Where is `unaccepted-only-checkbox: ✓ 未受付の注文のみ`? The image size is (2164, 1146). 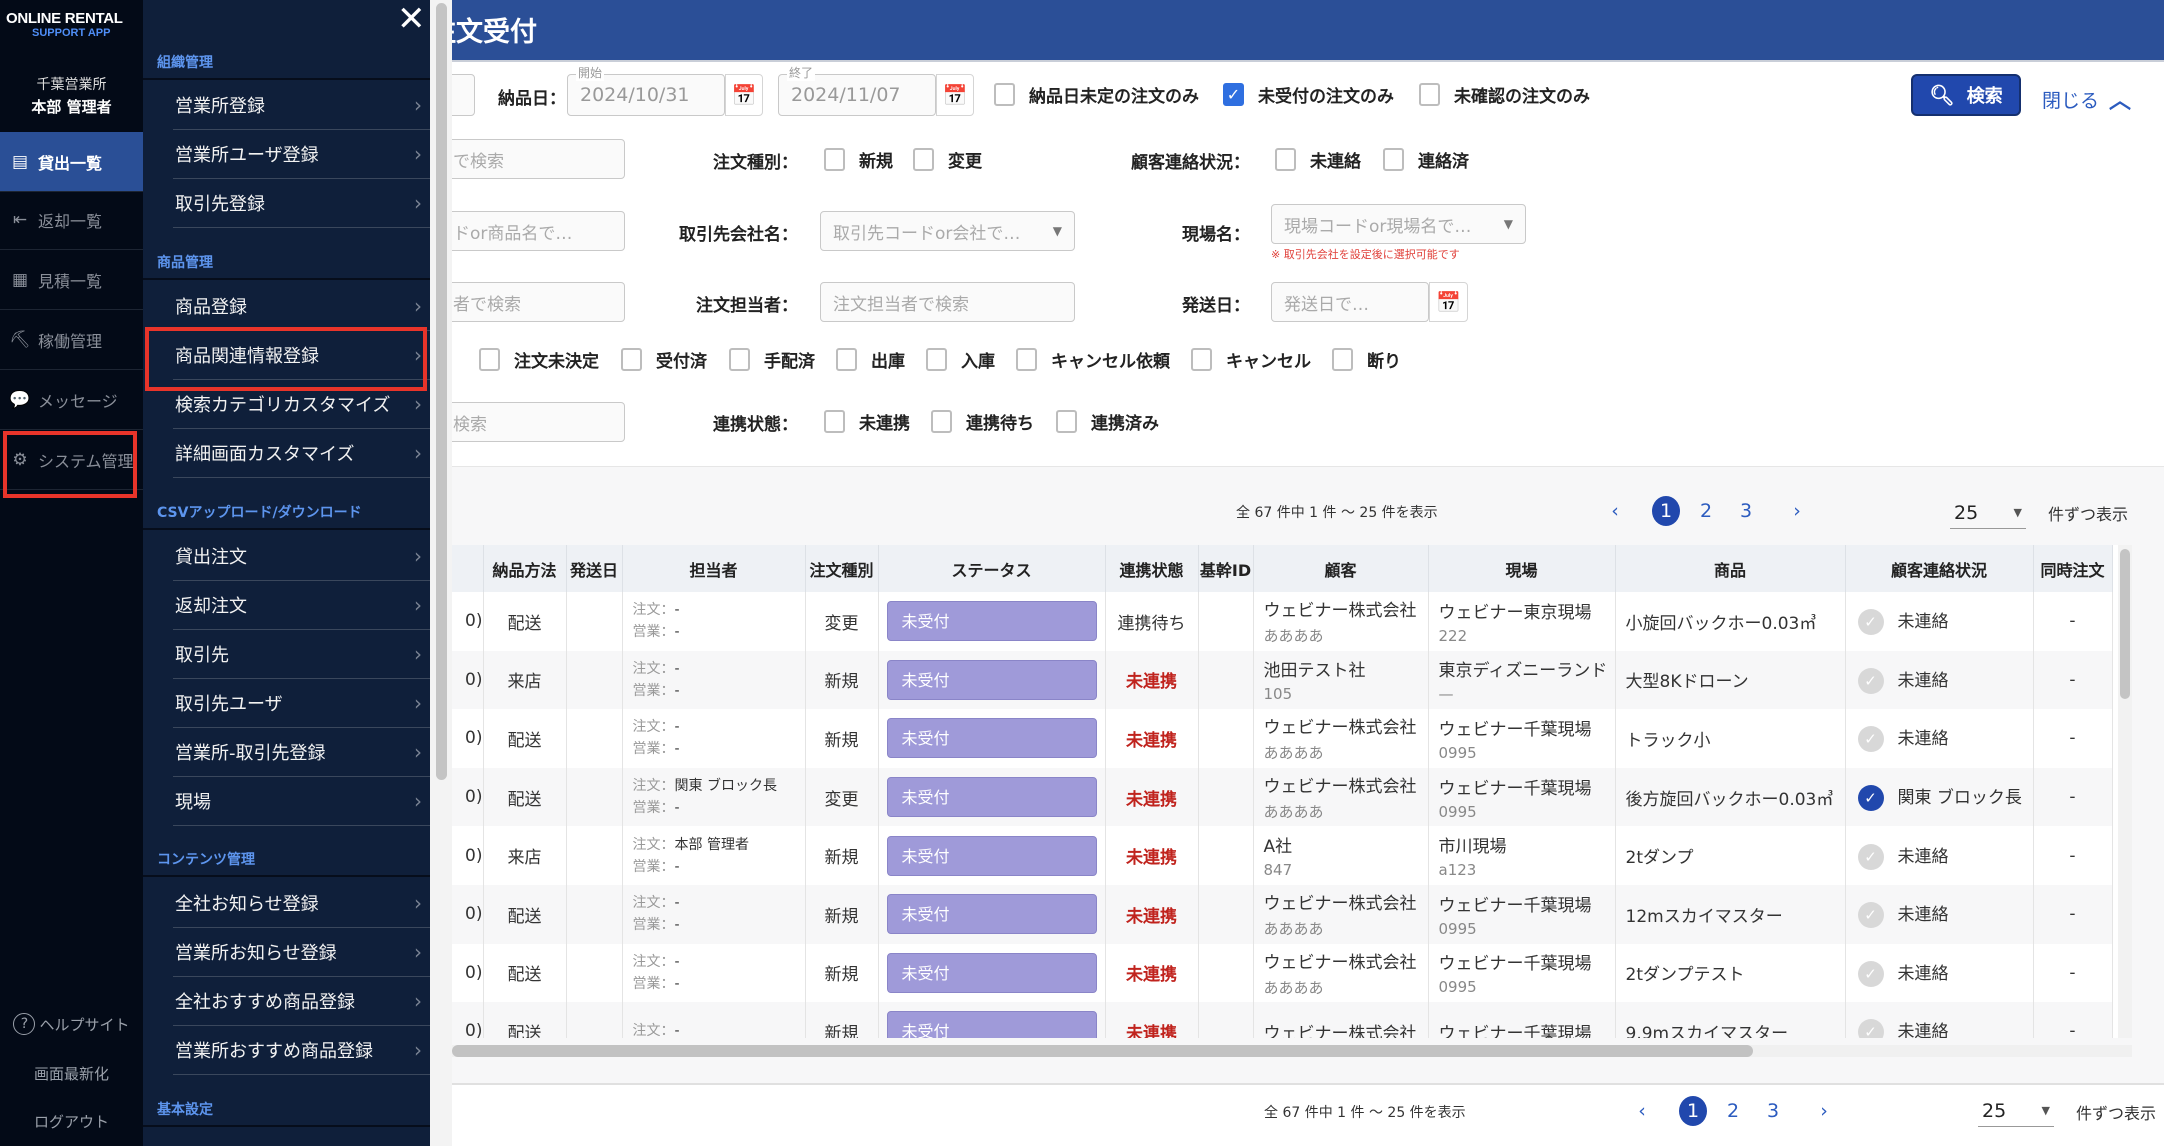
unaccepted-only-checkbox: ✓ 未受付の注文のみ is located at coordinates (1308, 94).